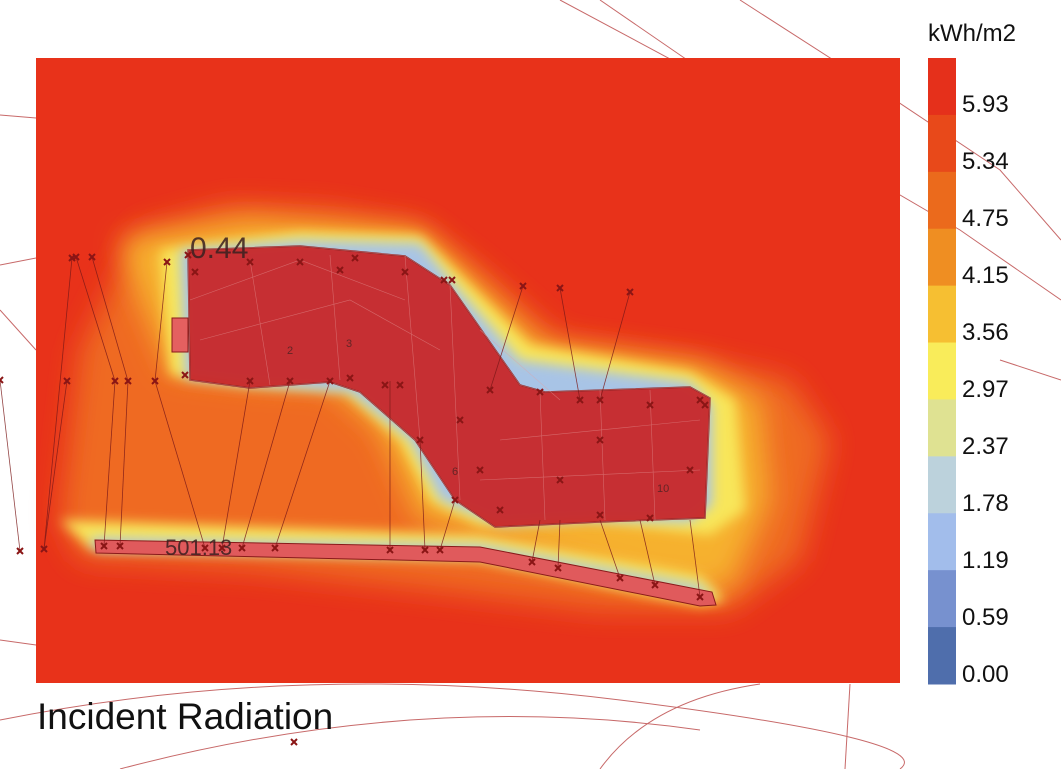 The height and width of the screenshot is (769, 1061). Describe the element at coordinates (985, 446) in the screenshot. I see `legend-tick-label: 2.37` at that location.